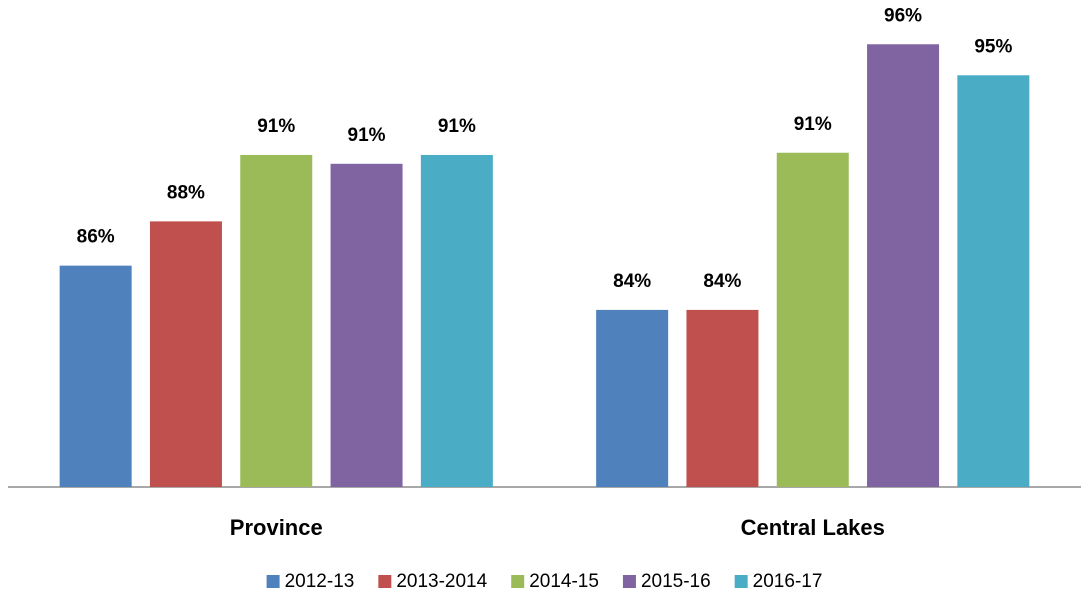 Image resolution: width=1081 pixels, height=600 pixels. What do you see at coordinates (320, 581) in the screenshot?
I see `legend-label: 2012-13` at bounding box center [320, 581].